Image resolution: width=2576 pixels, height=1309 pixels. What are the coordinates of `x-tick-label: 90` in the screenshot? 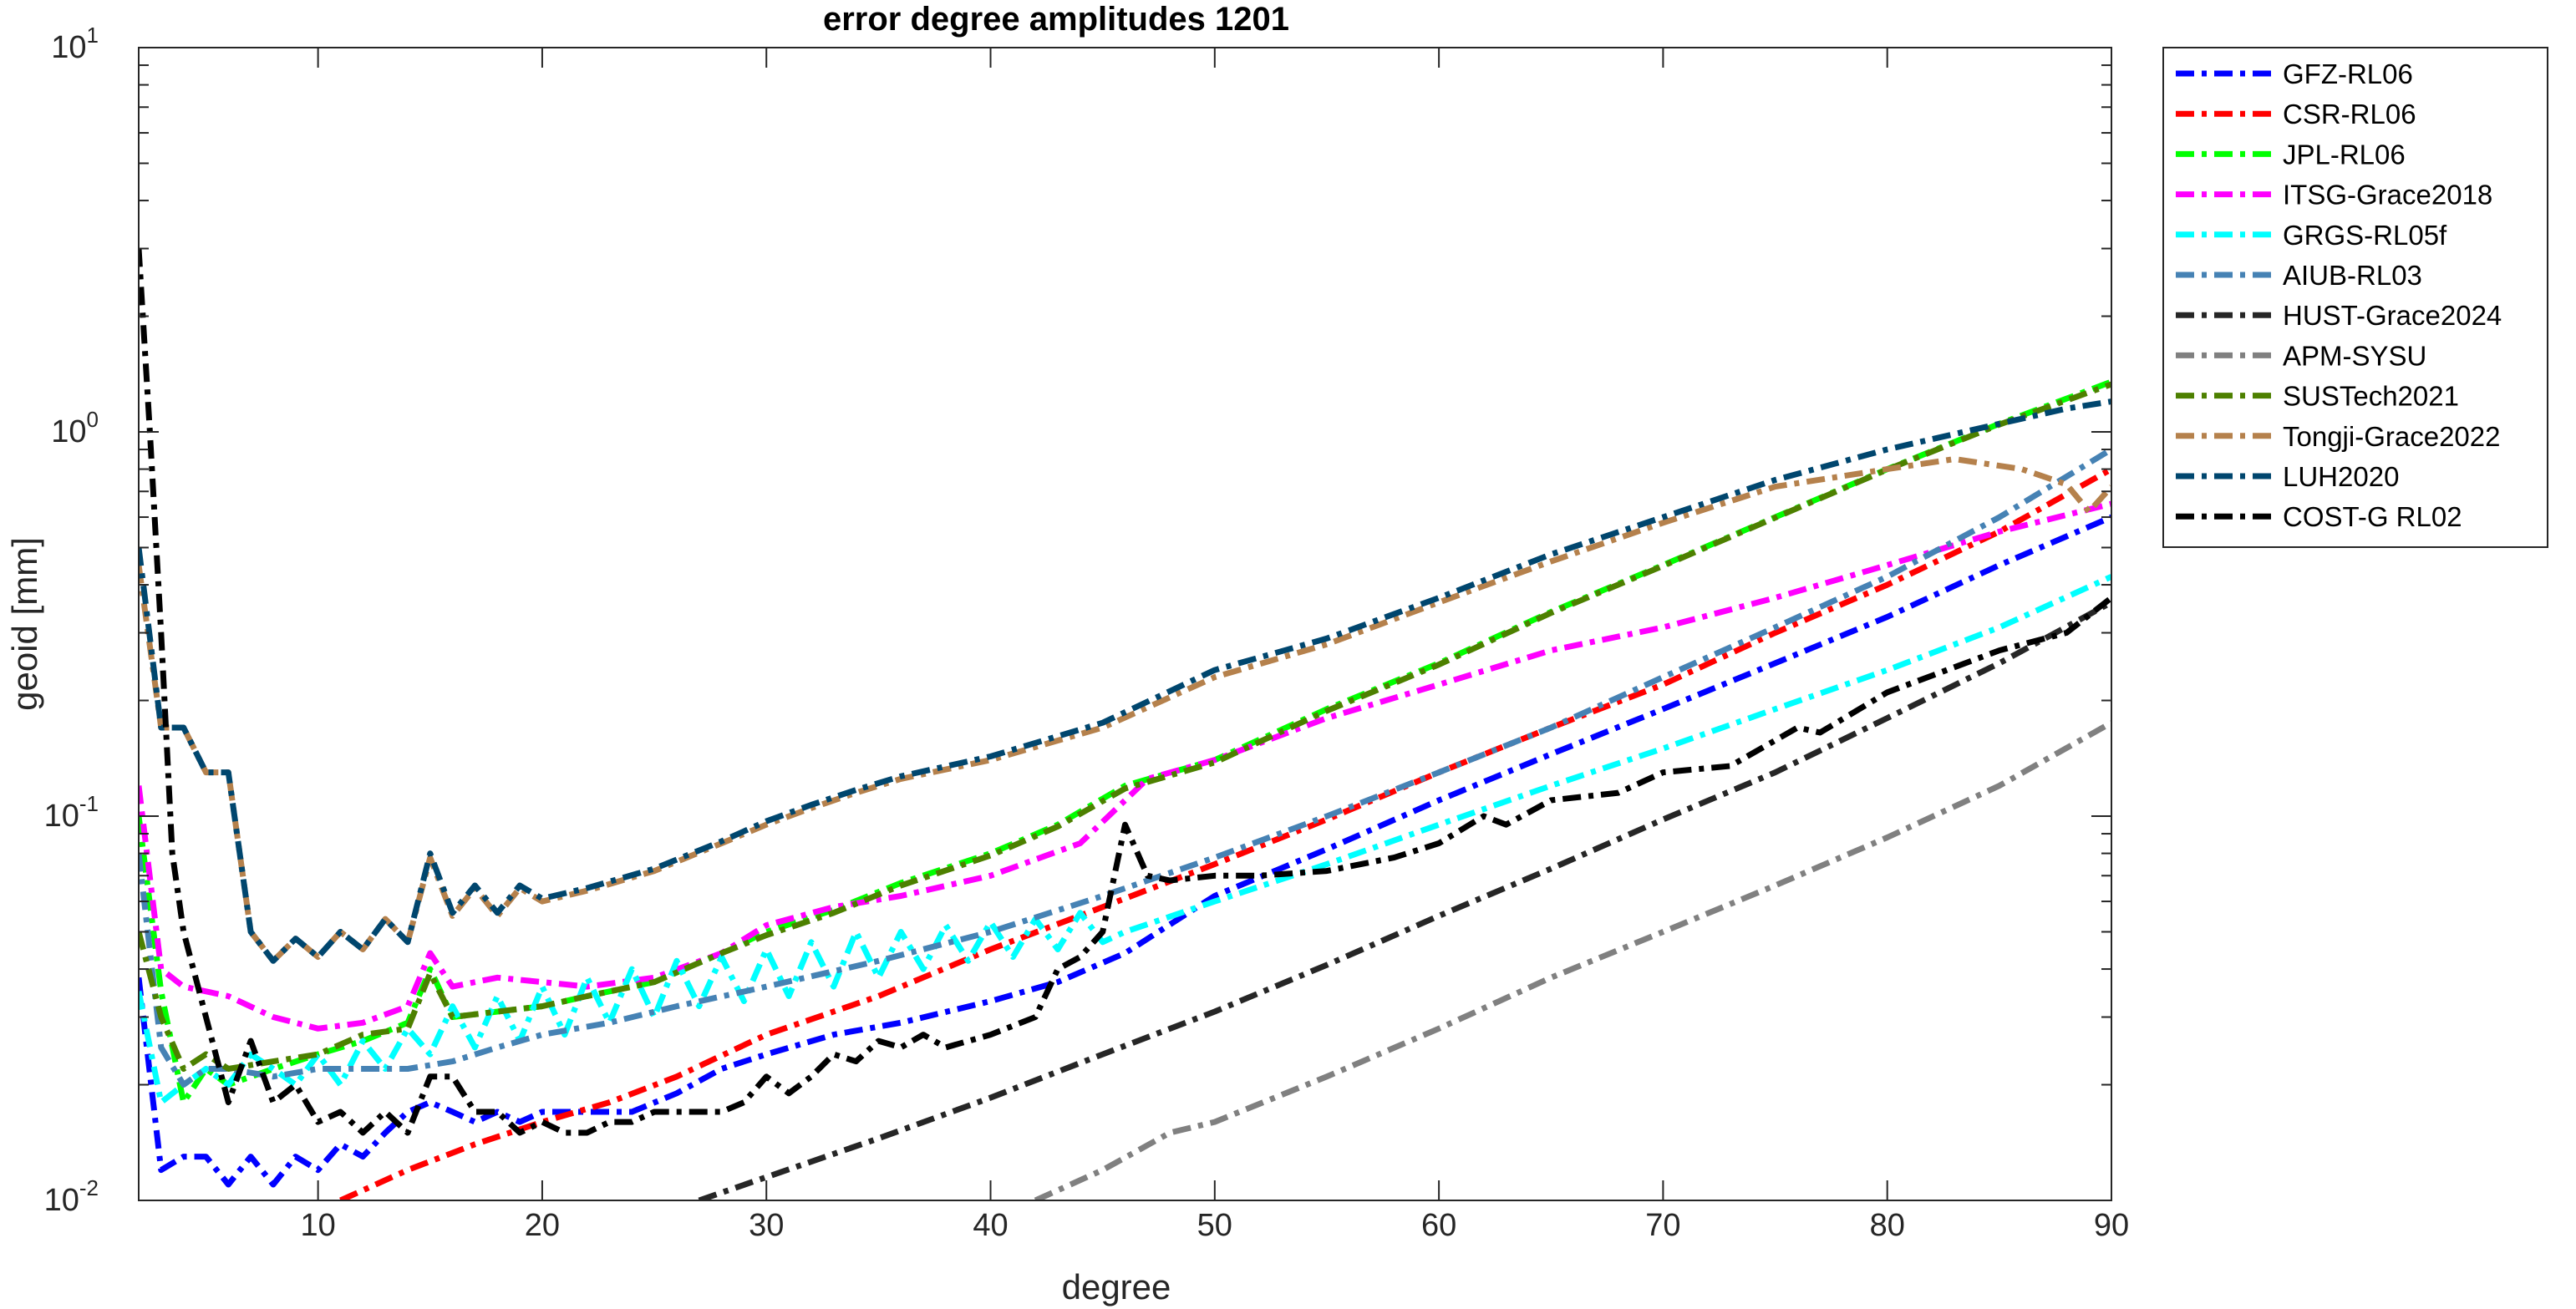 It's located at (2111, 1225).